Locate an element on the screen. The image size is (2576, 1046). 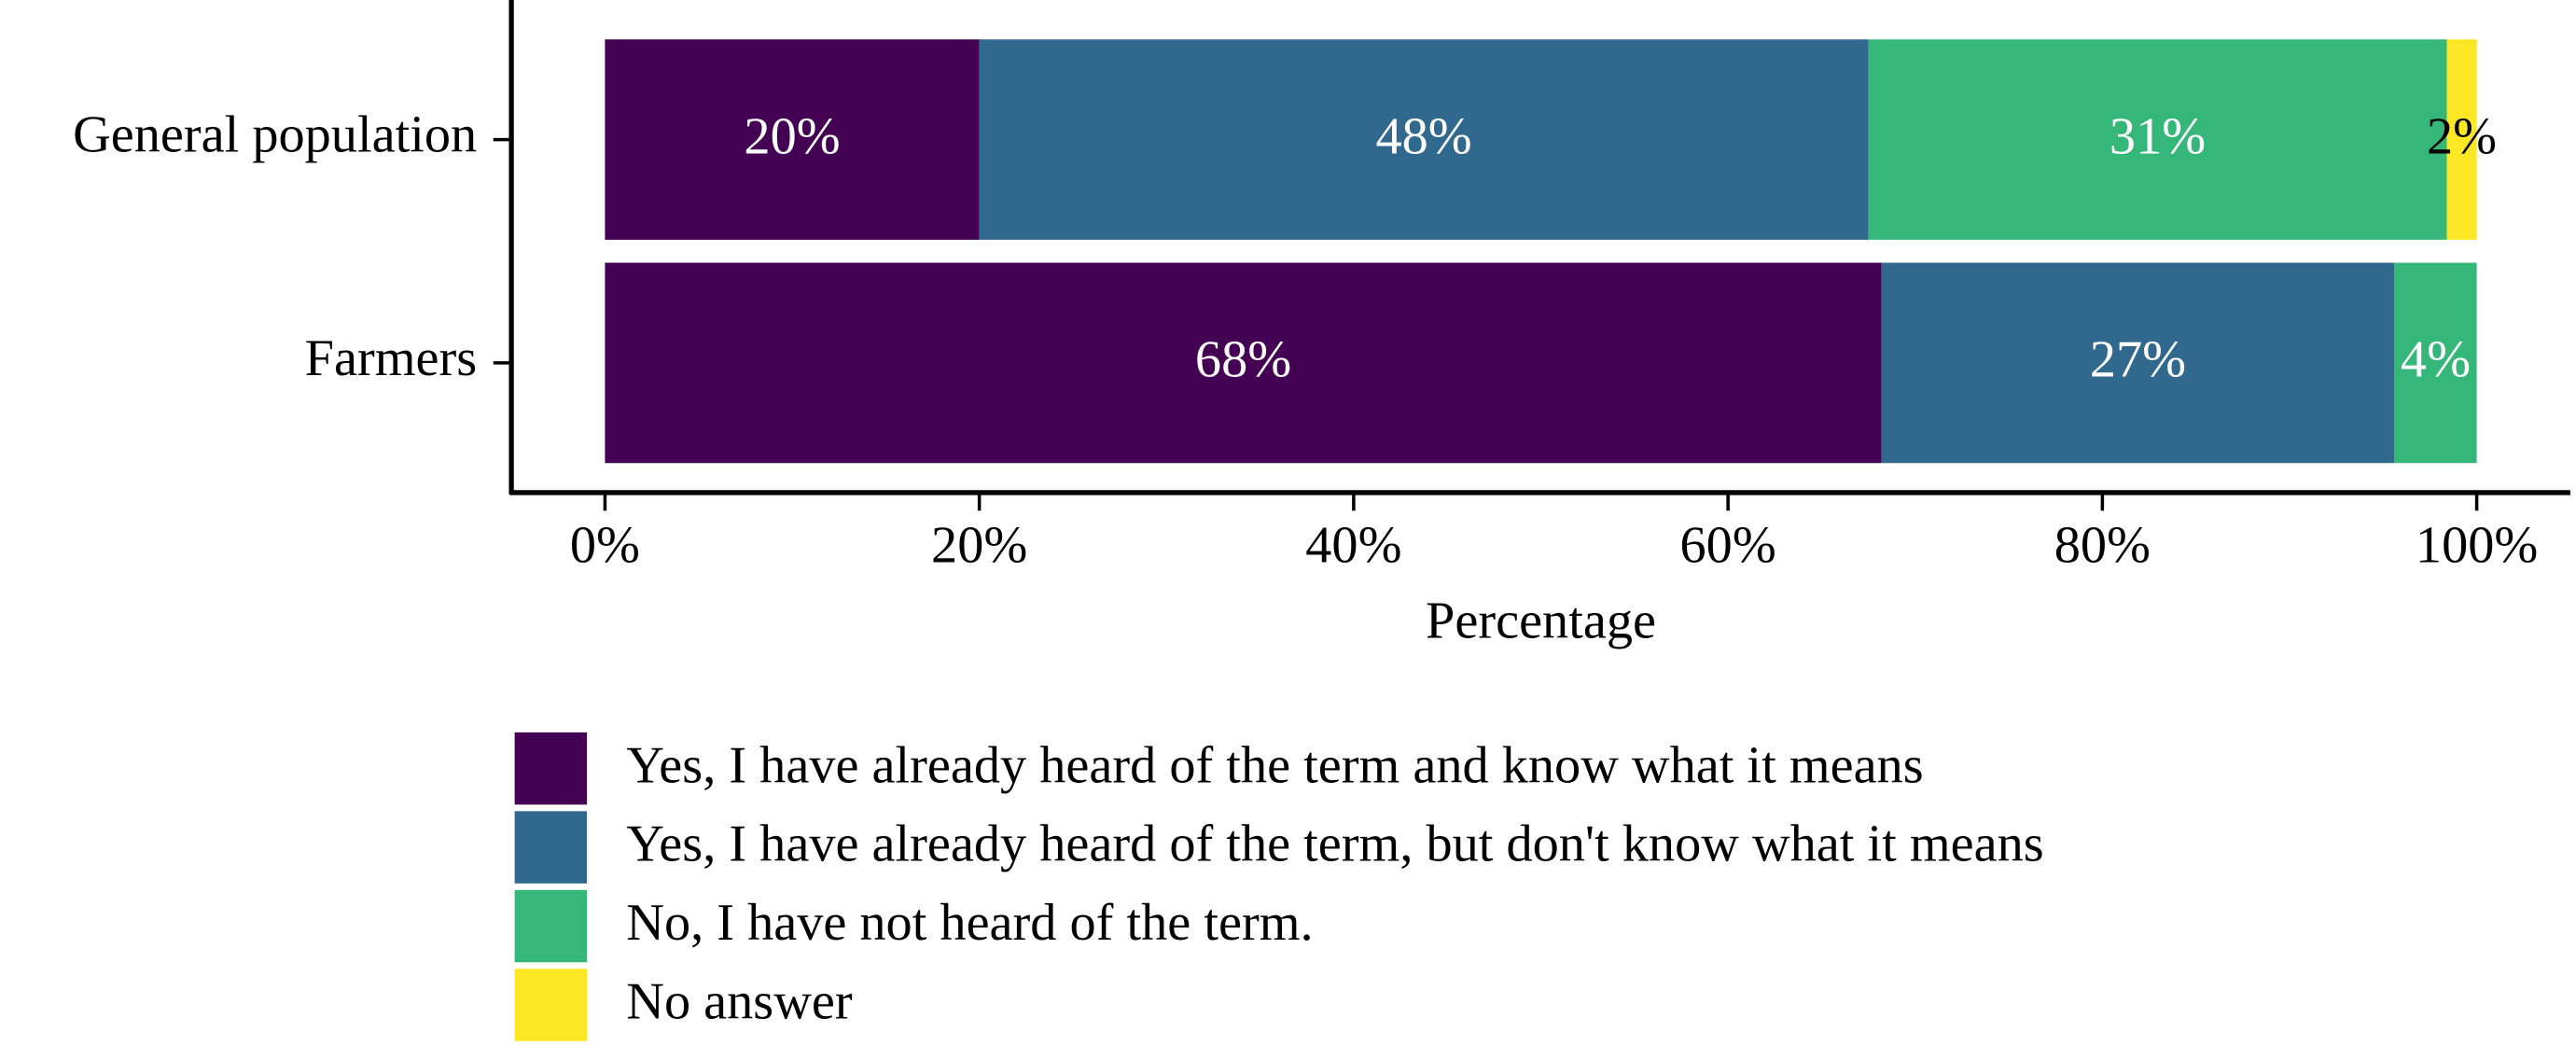
x-axis-label: Percentage is located at coordinates (1541, 620).